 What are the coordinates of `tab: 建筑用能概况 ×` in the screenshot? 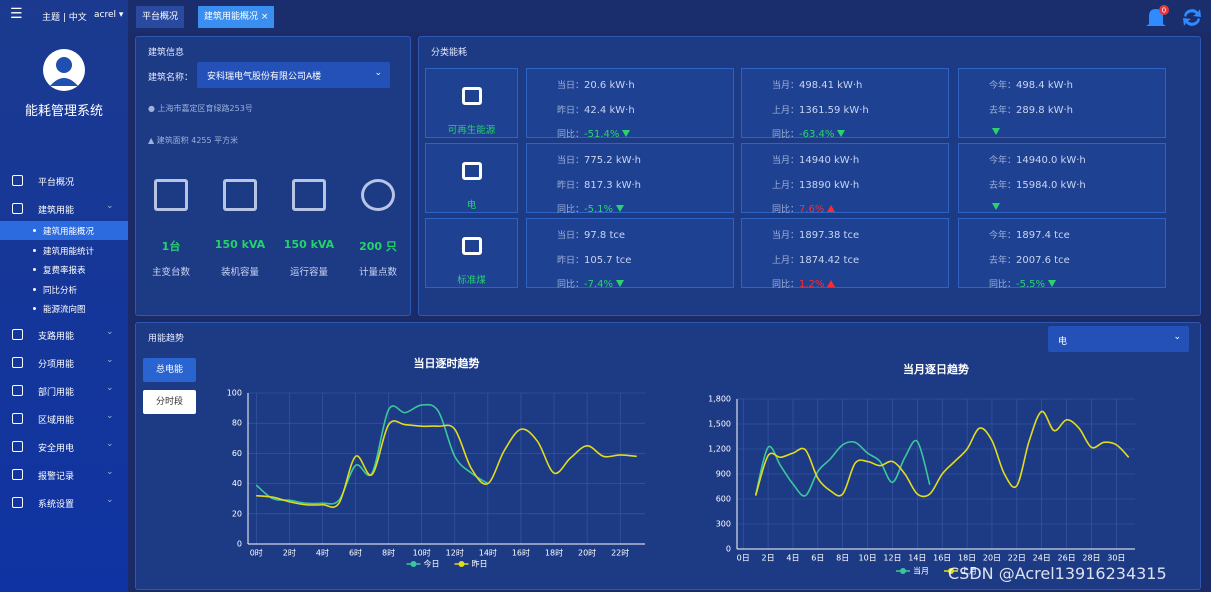 It's located at (236, 17).